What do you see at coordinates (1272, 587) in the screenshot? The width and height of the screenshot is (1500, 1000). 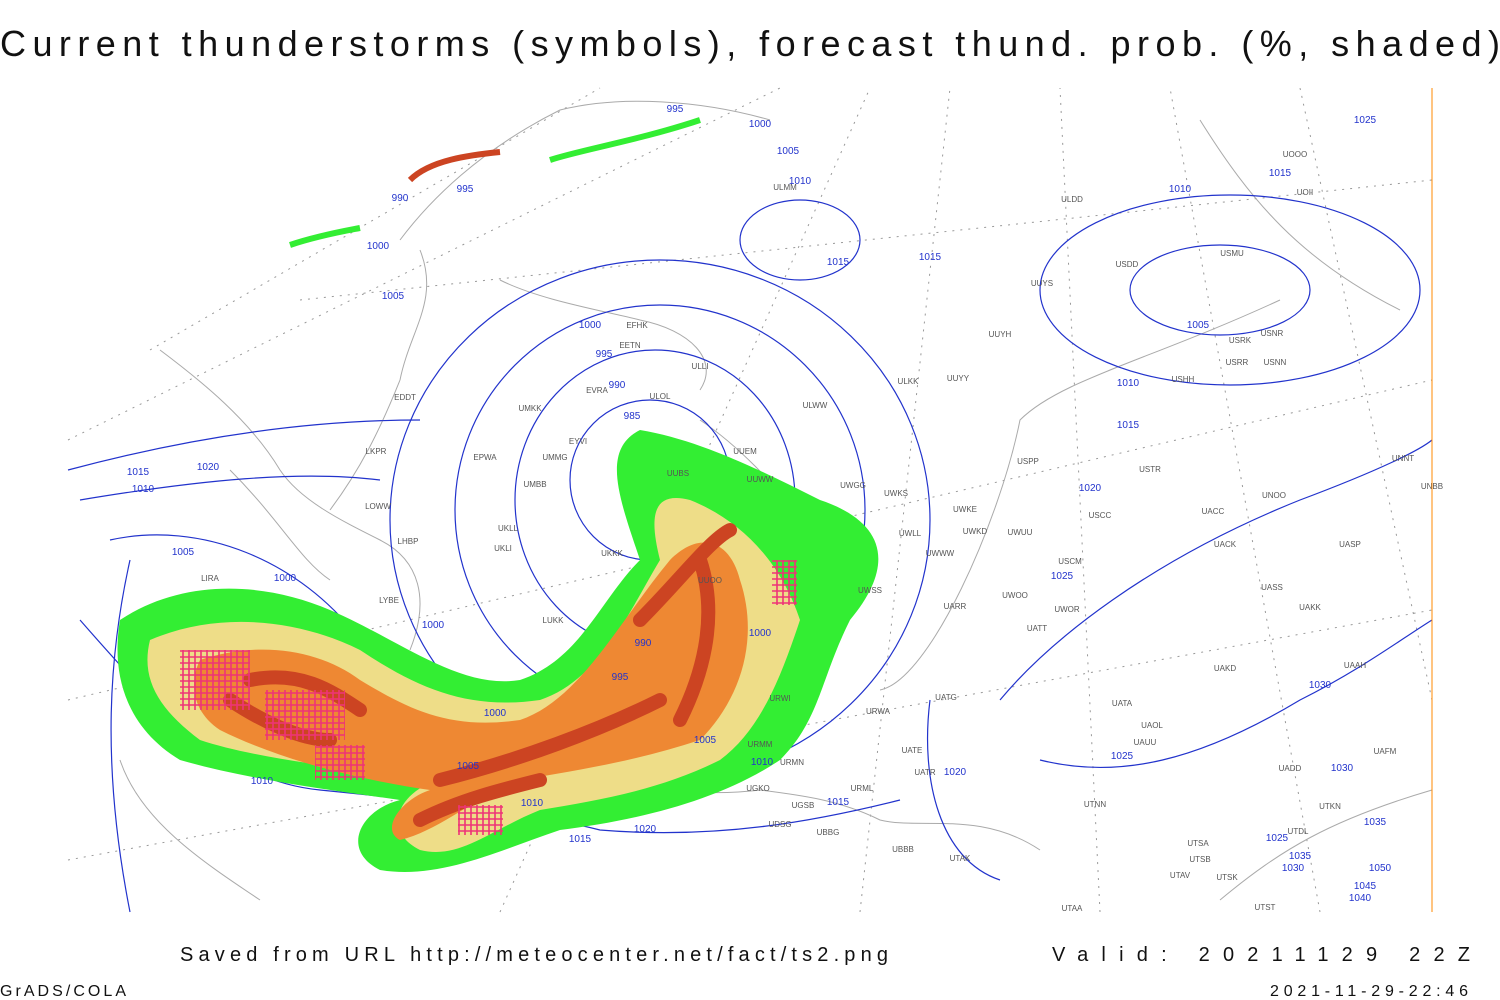 I see `station-code: UASS` at bounding box center [1272, 587].